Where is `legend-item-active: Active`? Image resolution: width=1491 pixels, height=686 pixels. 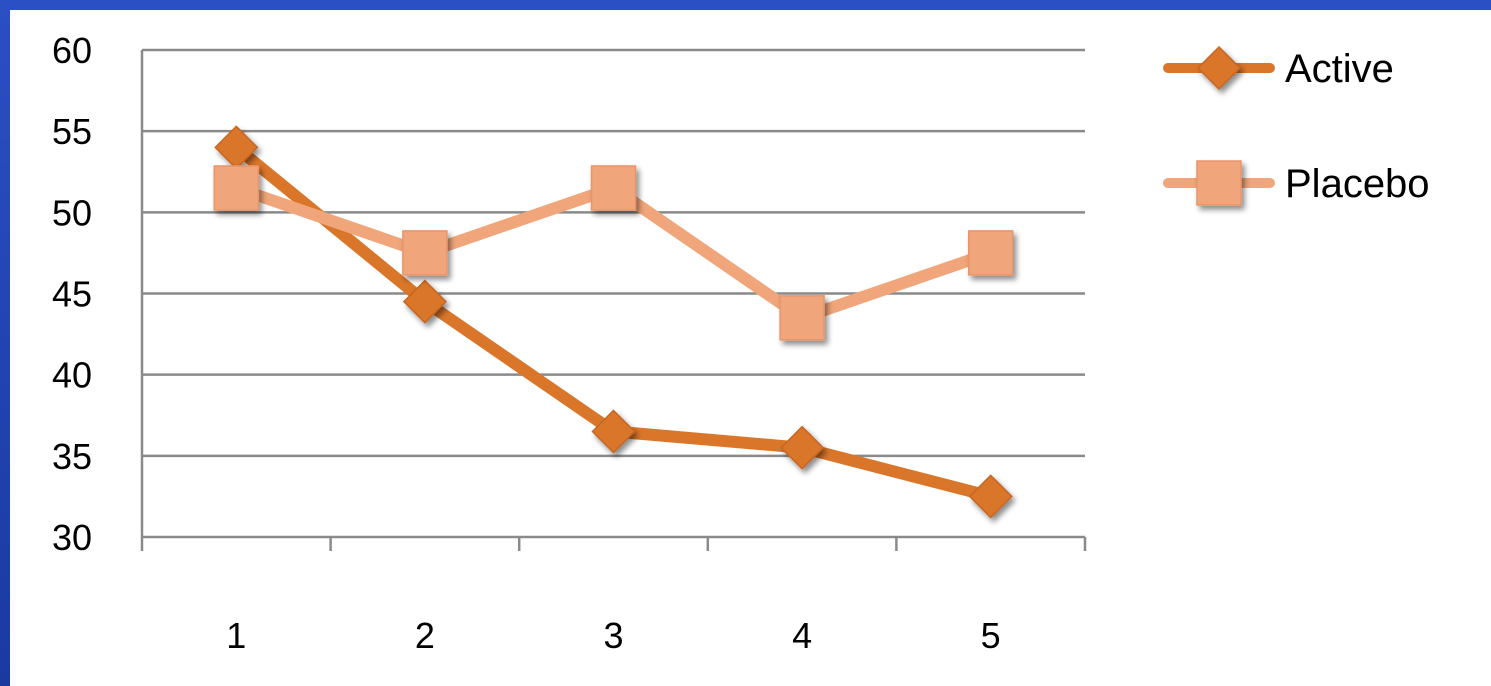
legend-item-active: Active is located at coordinates (1278, 68).